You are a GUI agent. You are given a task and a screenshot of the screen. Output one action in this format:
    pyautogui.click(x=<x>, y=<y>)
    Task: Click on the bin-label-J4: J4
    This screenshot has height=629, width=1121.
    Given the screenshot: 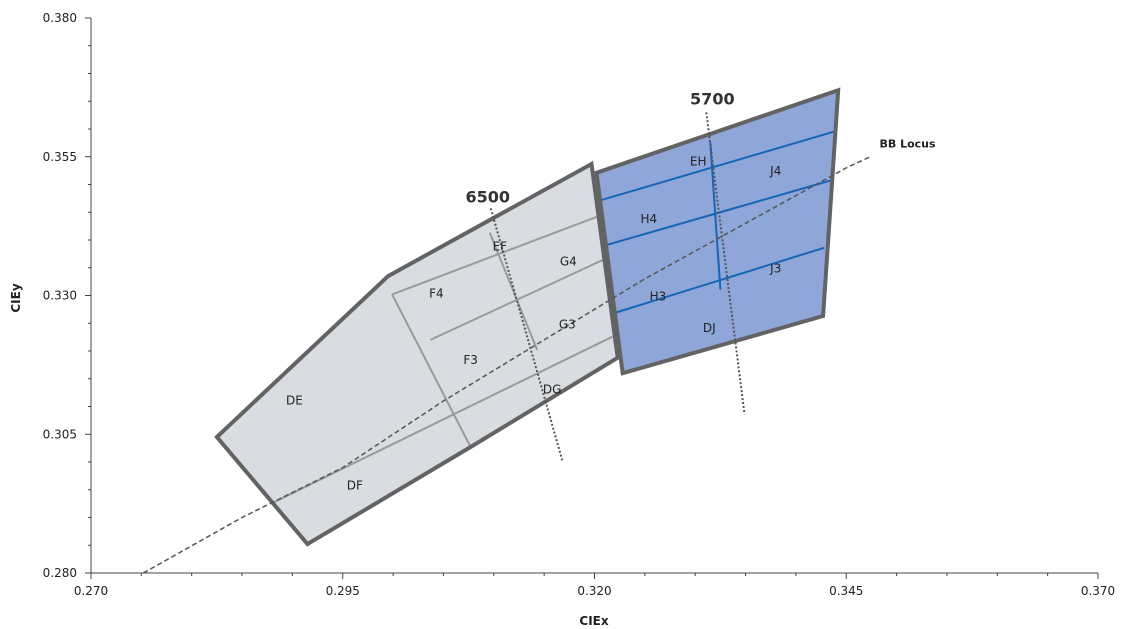 What is the action you would take?
    pyautogui.click(x=775, y=171)
    